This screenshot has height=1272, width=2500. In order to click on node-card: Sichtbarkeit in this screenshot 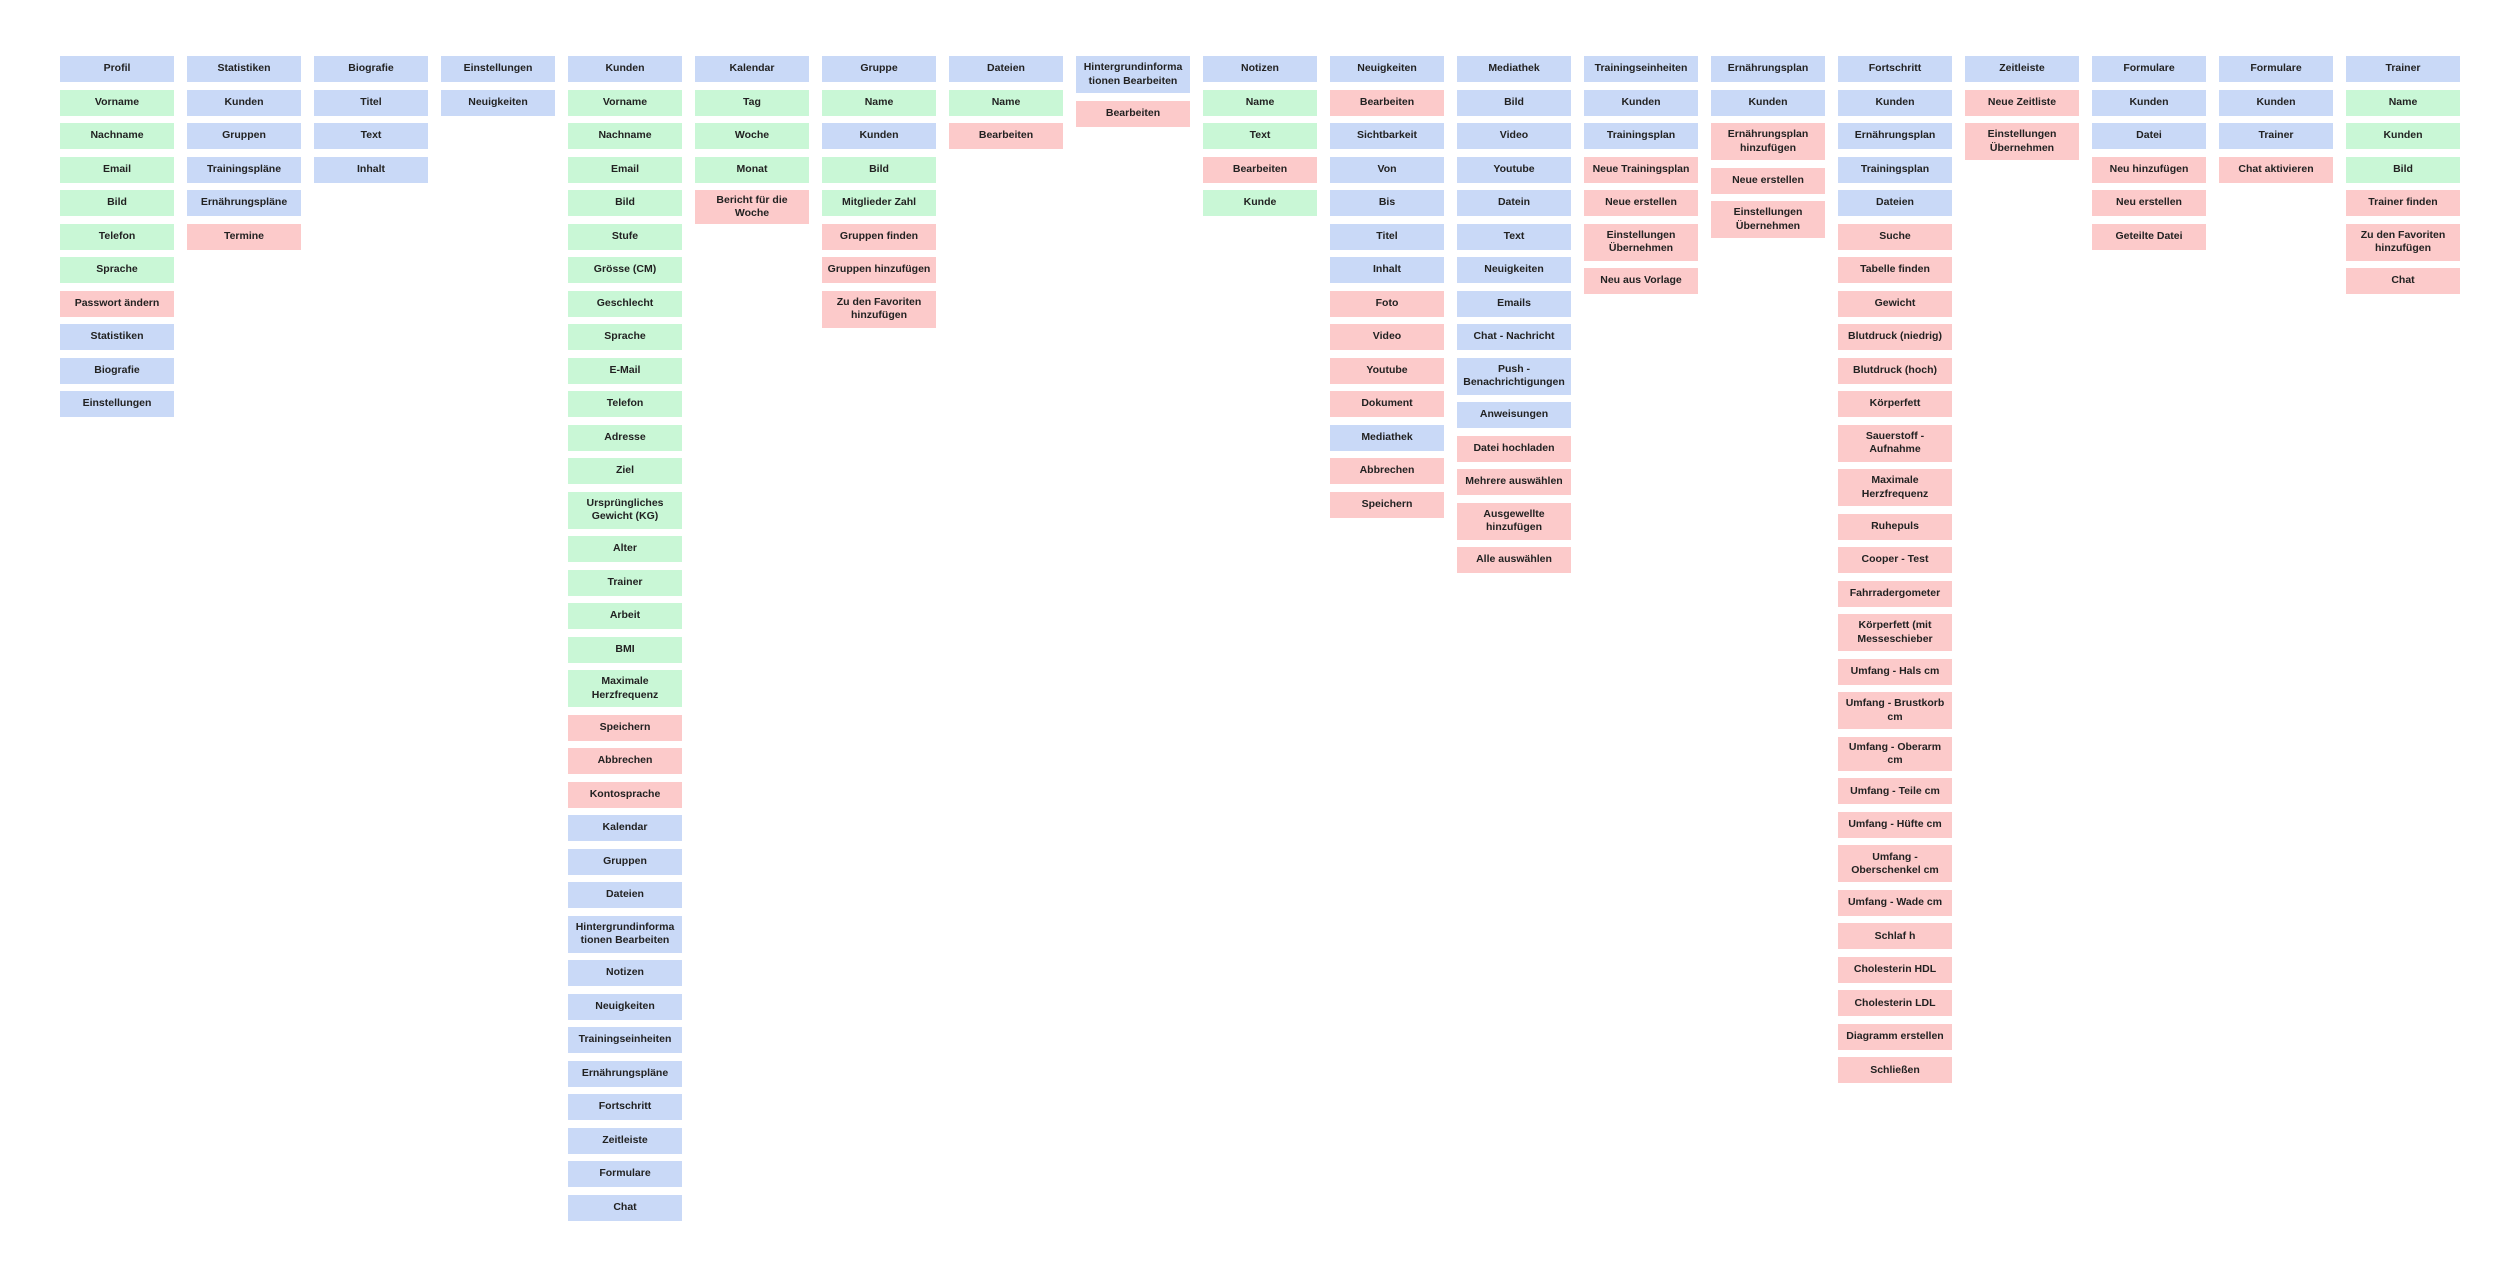, I will do `click(1387, 136)`.